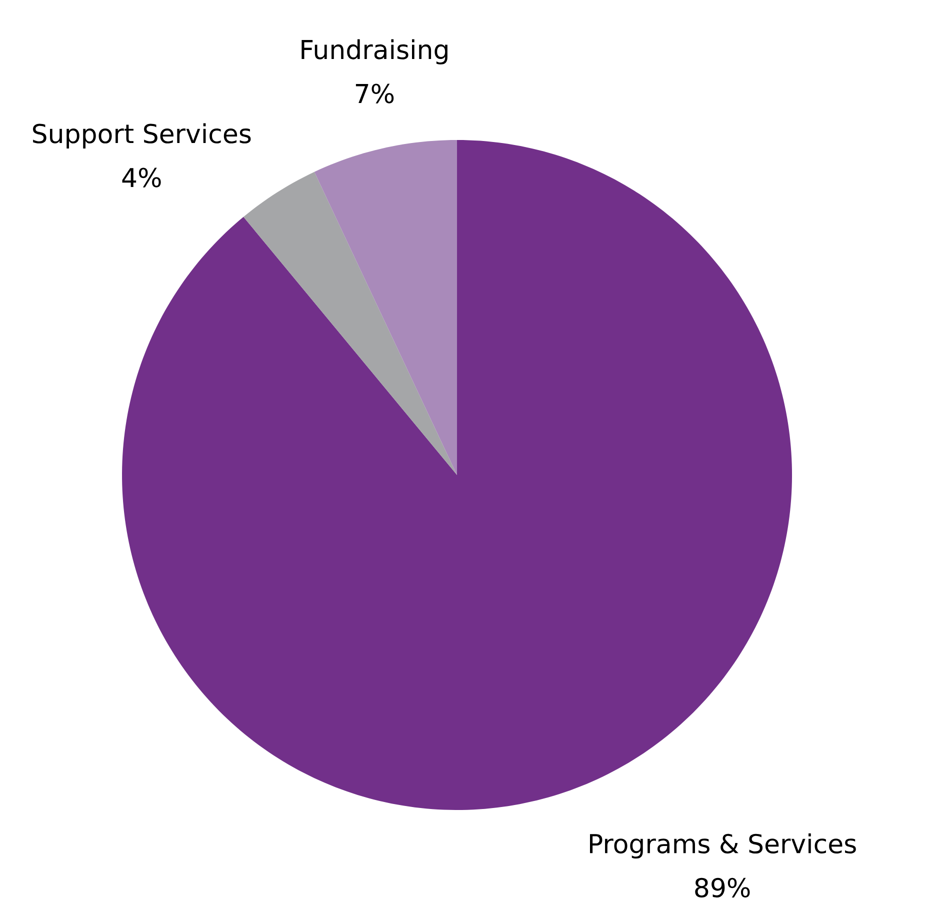 The height and width of the screenshot is (911, 947). Describe the element at coordinates (375, 94) in the screenshot. I see `data-label: 7%` at that location.